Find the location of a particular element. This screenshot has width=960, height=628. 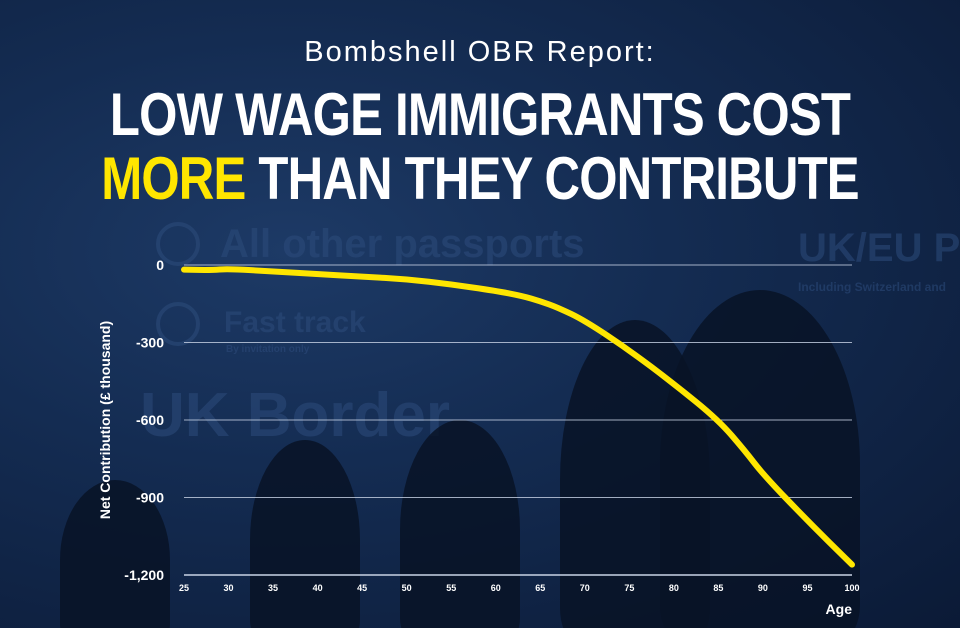

headline-line-2: MORE THAN THEY CONTRIBUTE is located at coordinates (479, 179).